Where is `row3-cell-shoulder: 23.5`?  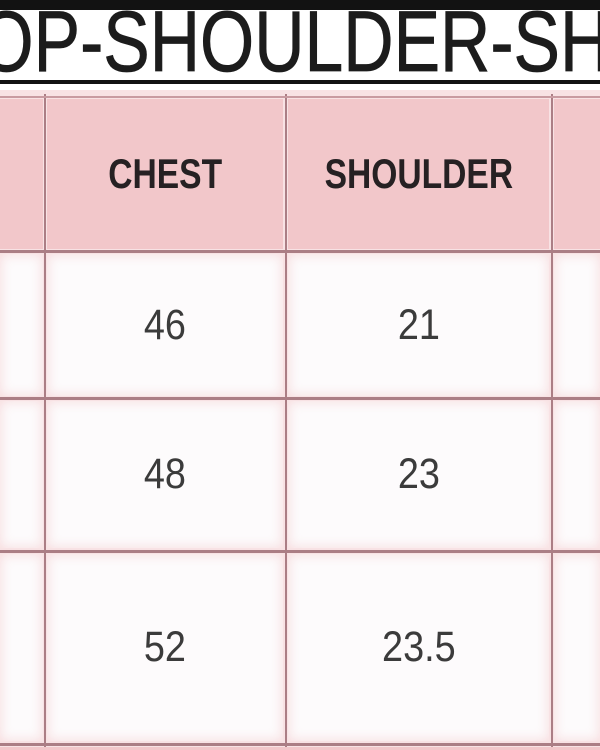 row3-cell-shoulder: 23.5 is located at coordinates (418, 647).